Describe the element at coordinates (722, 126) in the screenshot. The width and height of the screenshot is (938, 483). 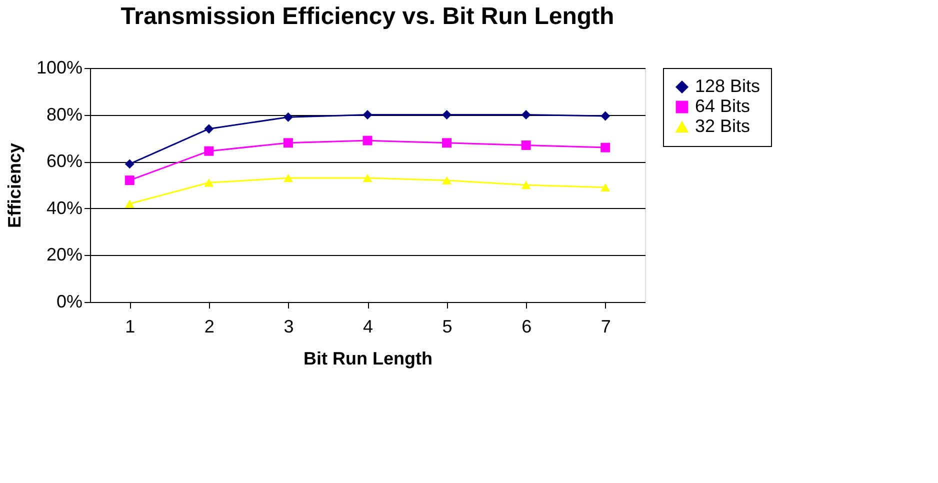
I see `legend-label: 32 Bits` at that location.